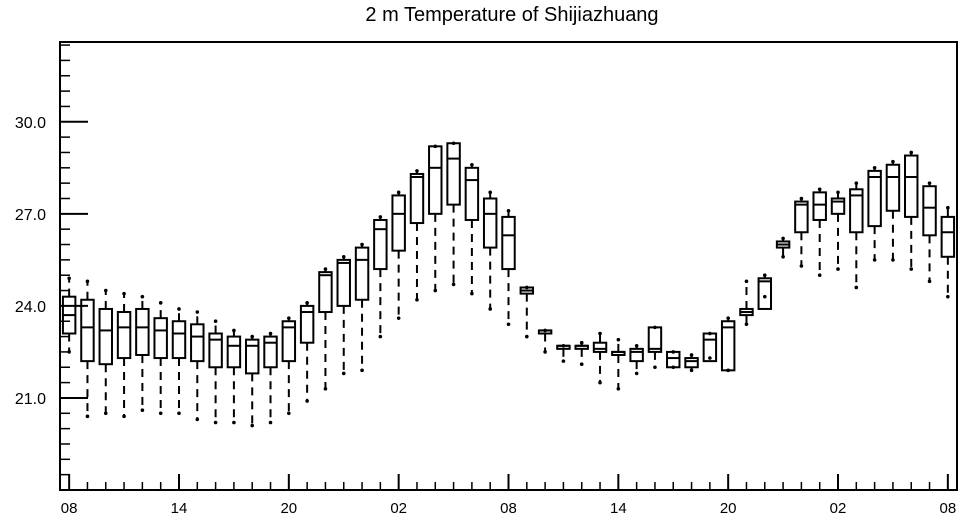 The image size is (964, 520). What do you see at coordinates (618, 508) in the screenshot?
I see `x-tick-label: 14` at bounding box center [618, 508].